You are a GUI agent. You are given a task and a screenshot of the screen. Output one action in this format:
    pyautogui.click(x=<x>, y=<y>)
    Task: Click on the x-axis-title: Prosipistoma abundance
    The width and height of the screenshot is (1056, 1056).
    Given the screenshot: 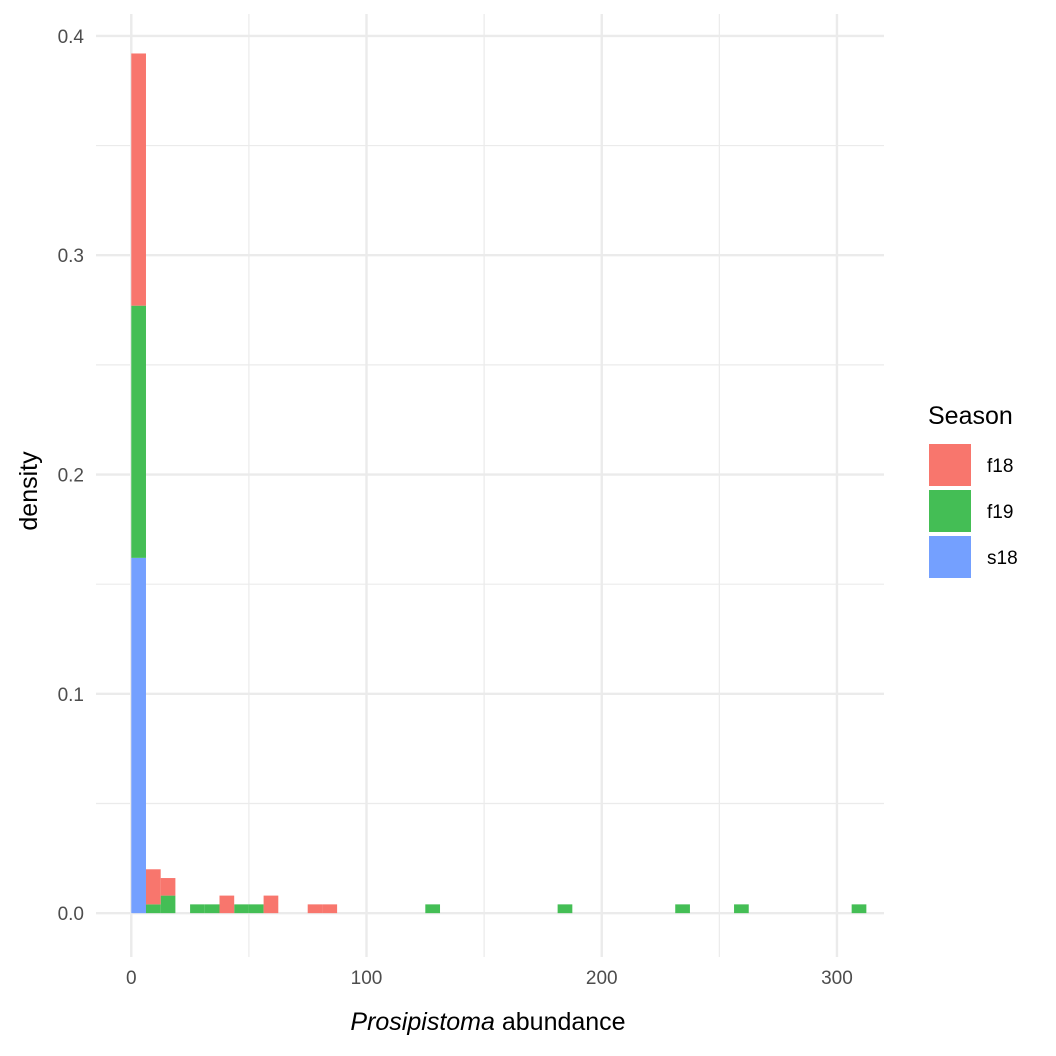 What is the action you would take?
    pyautogui.click(x=487, y=1022)
    